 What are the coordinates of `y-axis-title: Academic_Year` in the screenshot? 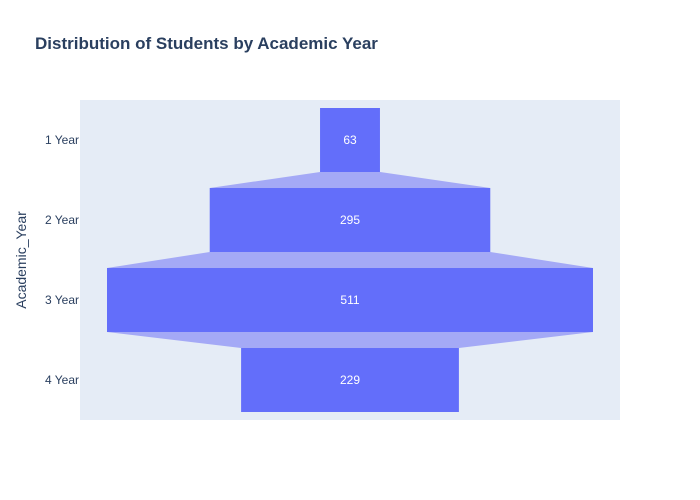 It's located at (21, 260).